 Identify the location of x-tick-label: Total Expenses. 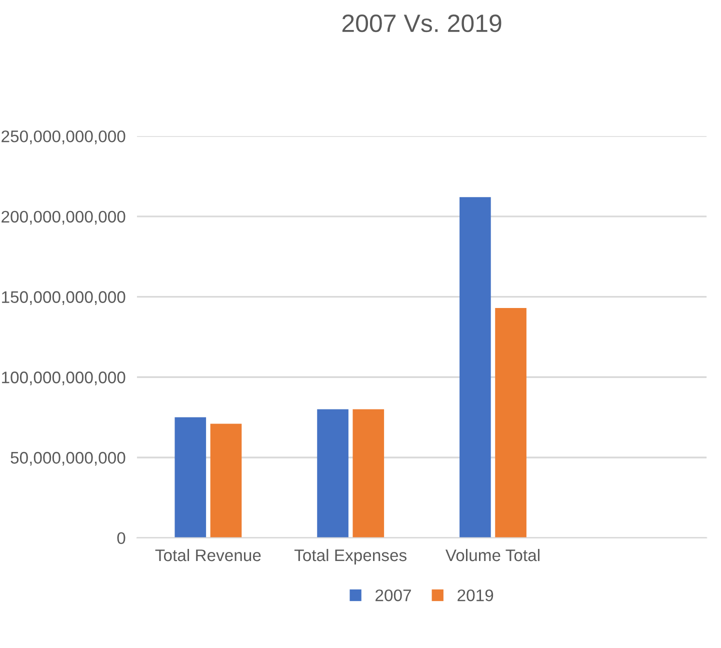
(350, 556).